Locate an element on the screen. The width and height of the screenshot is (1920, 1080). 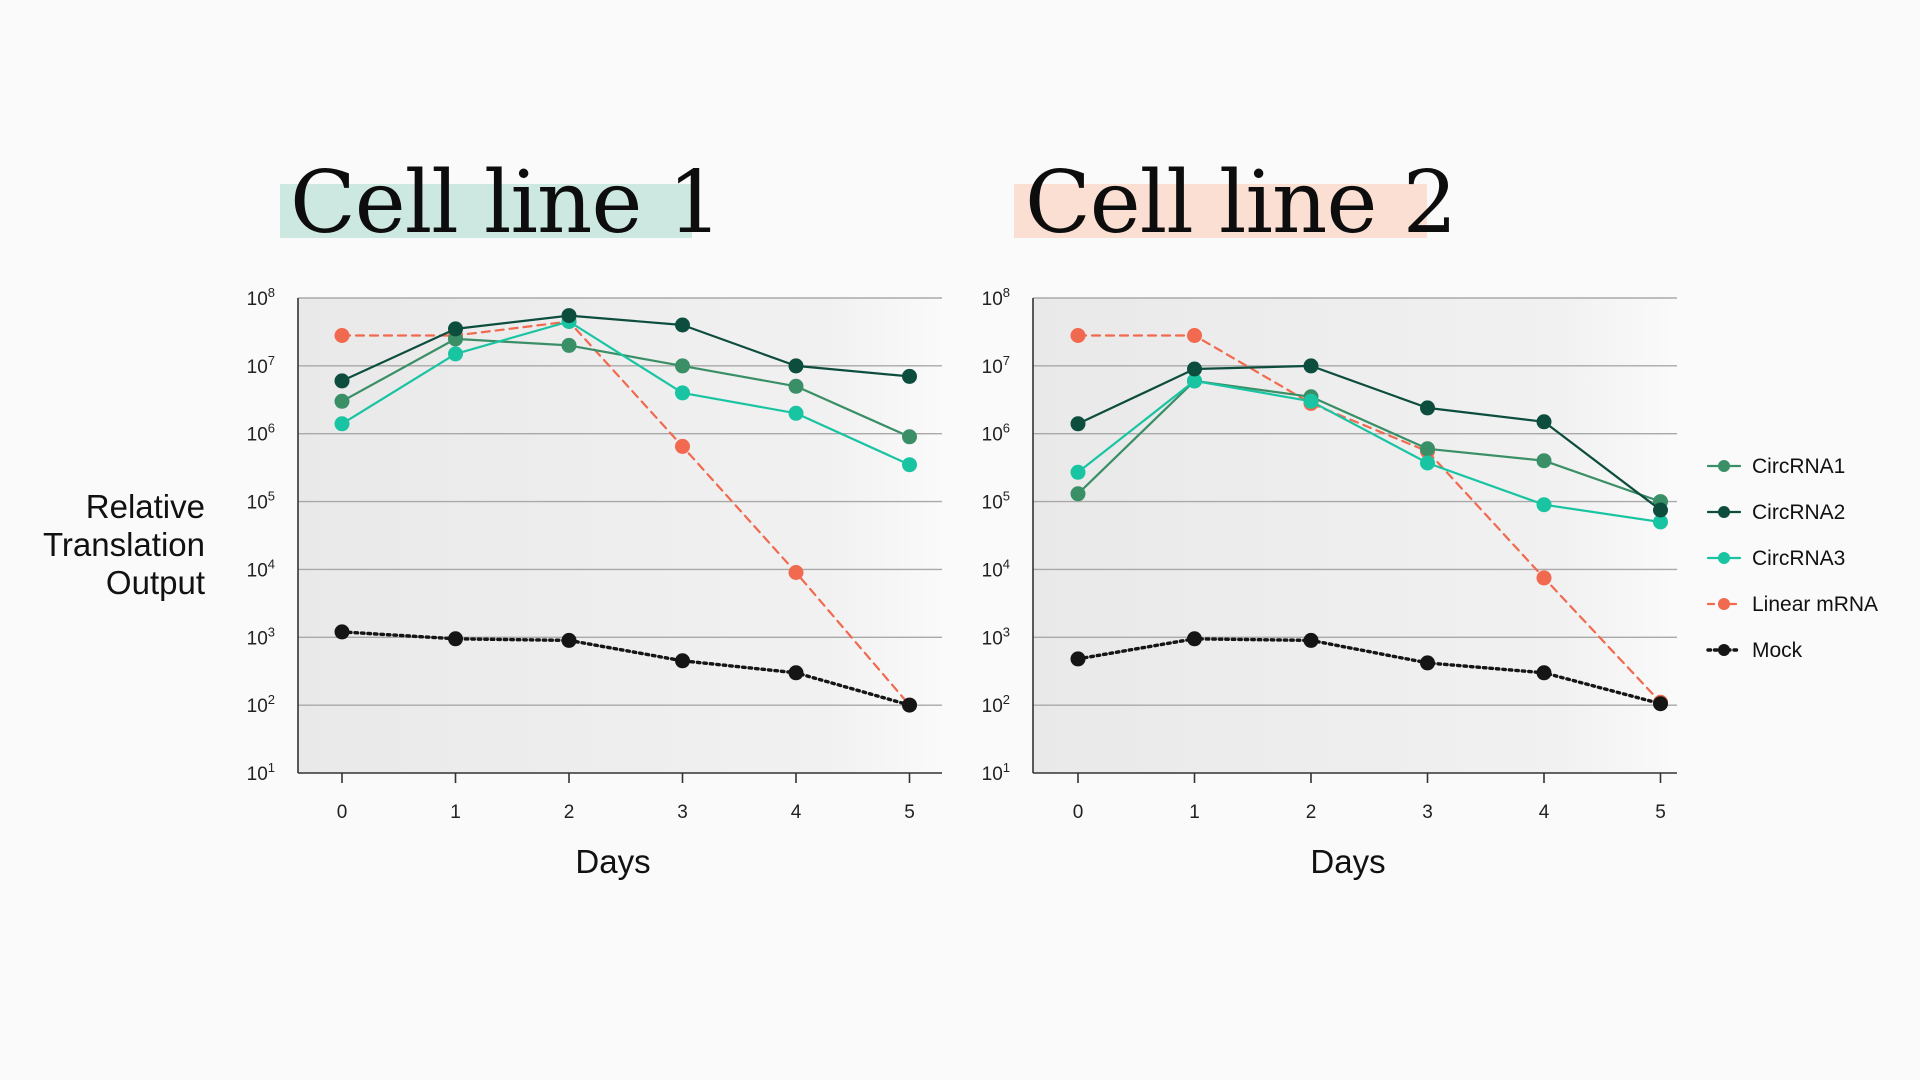
legend: CircRNA1 CircRNA2 CircRNA3 Linear mRNA Mock is located at coordinates (1792, 558).